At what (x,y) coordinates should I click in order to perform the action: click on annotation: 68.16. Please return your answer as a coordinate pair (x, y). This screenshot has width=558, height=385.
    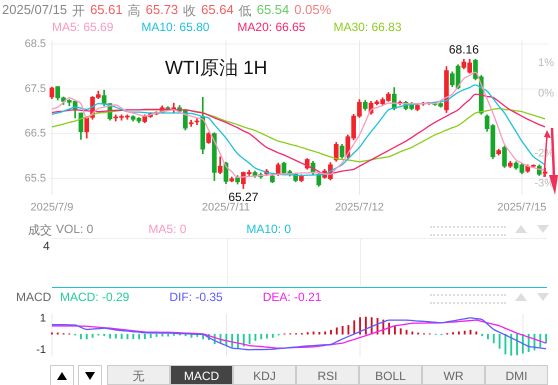
    Looking at the image, I should click on (464, 49).